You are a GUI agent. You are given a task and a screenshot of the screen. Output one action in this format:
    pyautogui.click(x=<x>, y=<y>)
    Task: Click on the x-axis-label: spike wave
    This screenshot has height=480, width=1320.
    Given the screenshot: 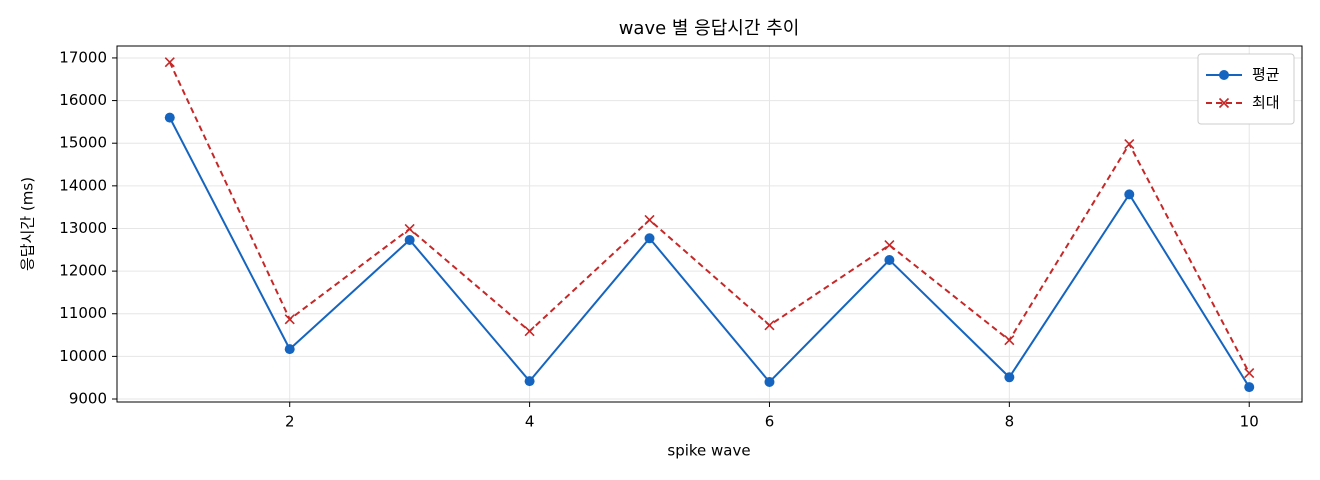 What is the action you would take?
    pyautogui.click(x=708, y=451)
    